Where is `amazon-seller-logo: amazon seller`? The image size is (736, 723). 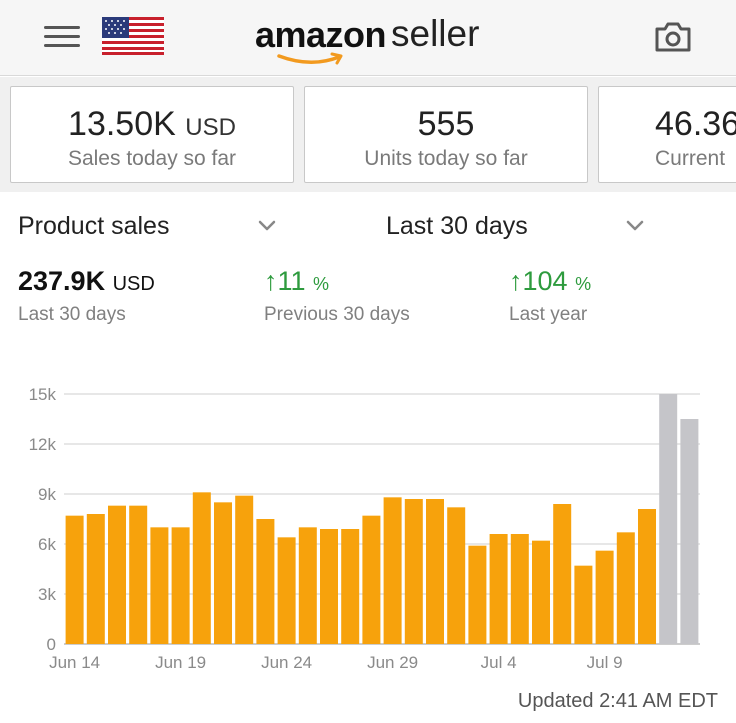 amazon-seller-logo: amazon seller is located at coordinates (375, 38).